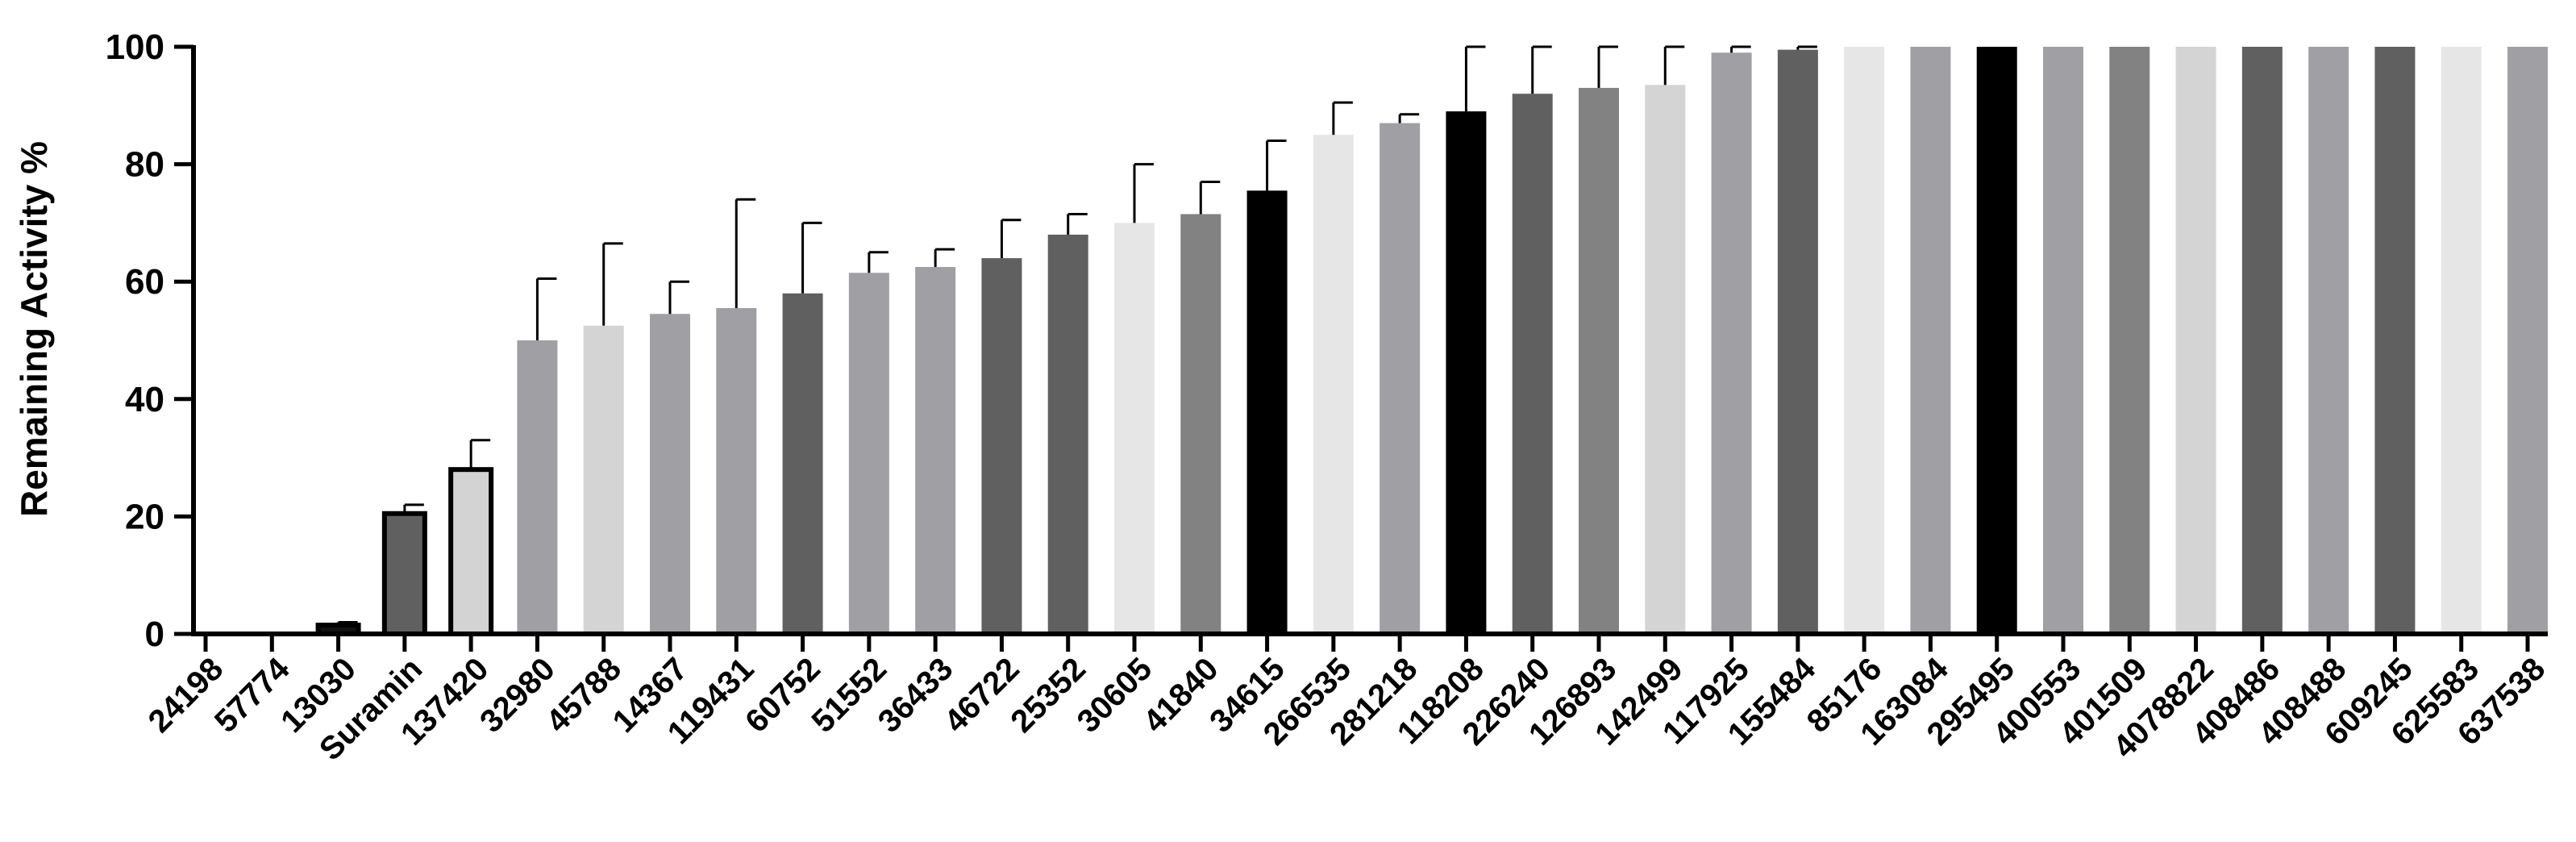 The width and height of the screenshot is (2576, 842). What do you see at coordinates (1048, 695) in the screenshot?
I see `x-tick-label: 25352` at bounding box center [1048, 695].